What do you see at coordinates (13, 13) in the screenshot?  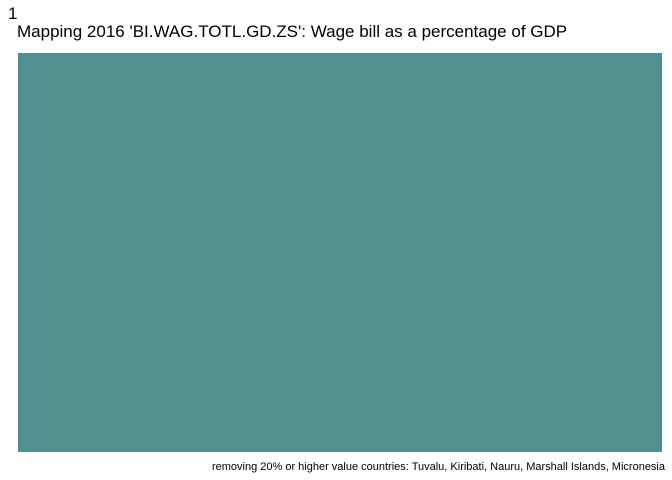 I see `page-marker: 1` at bounding box center [13, 13].